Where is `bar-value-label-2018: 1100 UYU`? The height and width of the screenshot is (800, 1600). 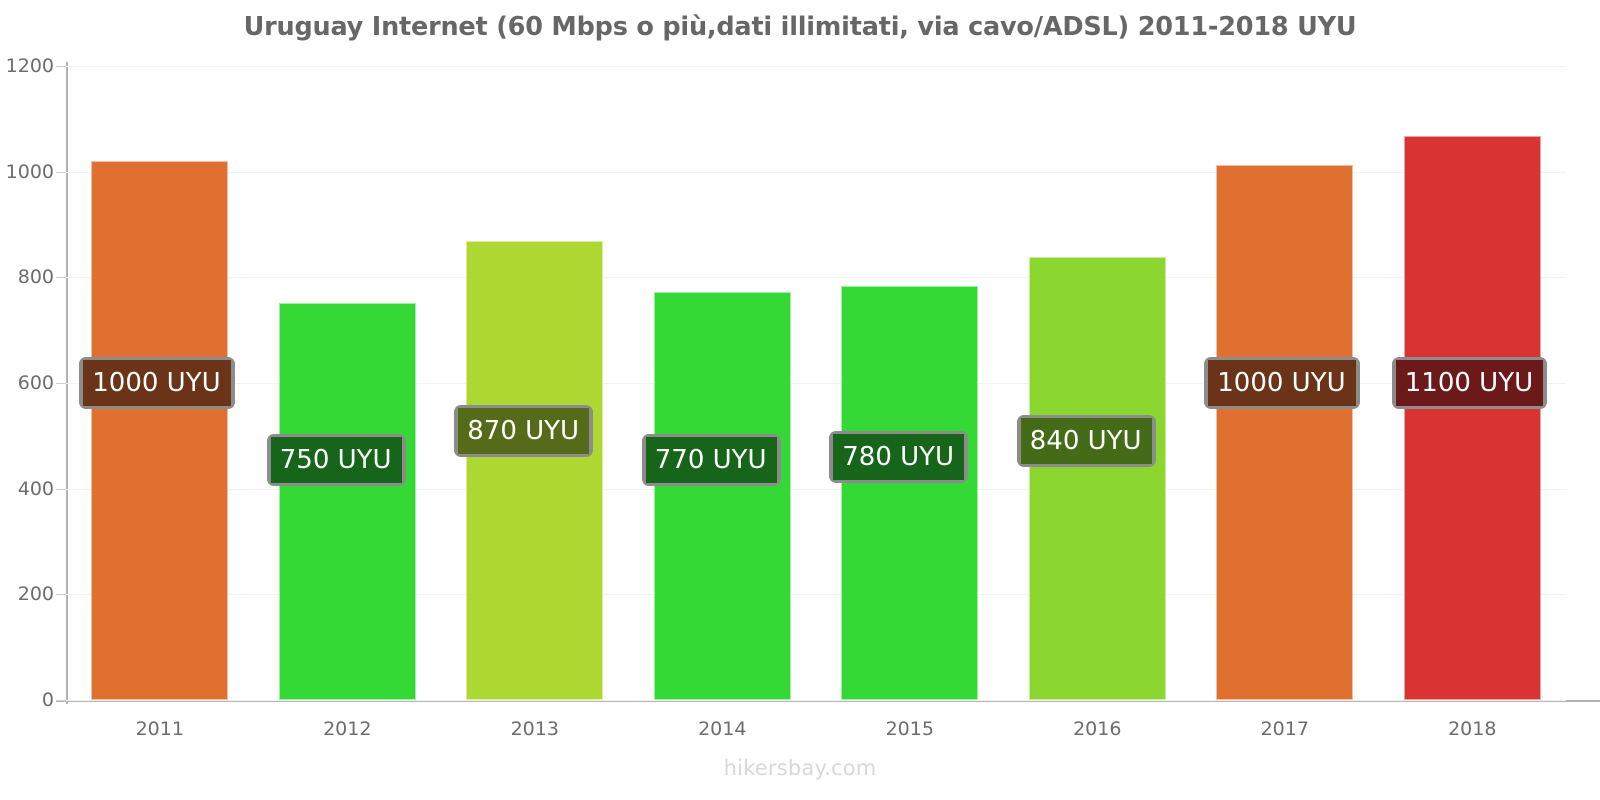
bar-value-label-2018: 1100 UYU is located at coordinates (1469, 383).